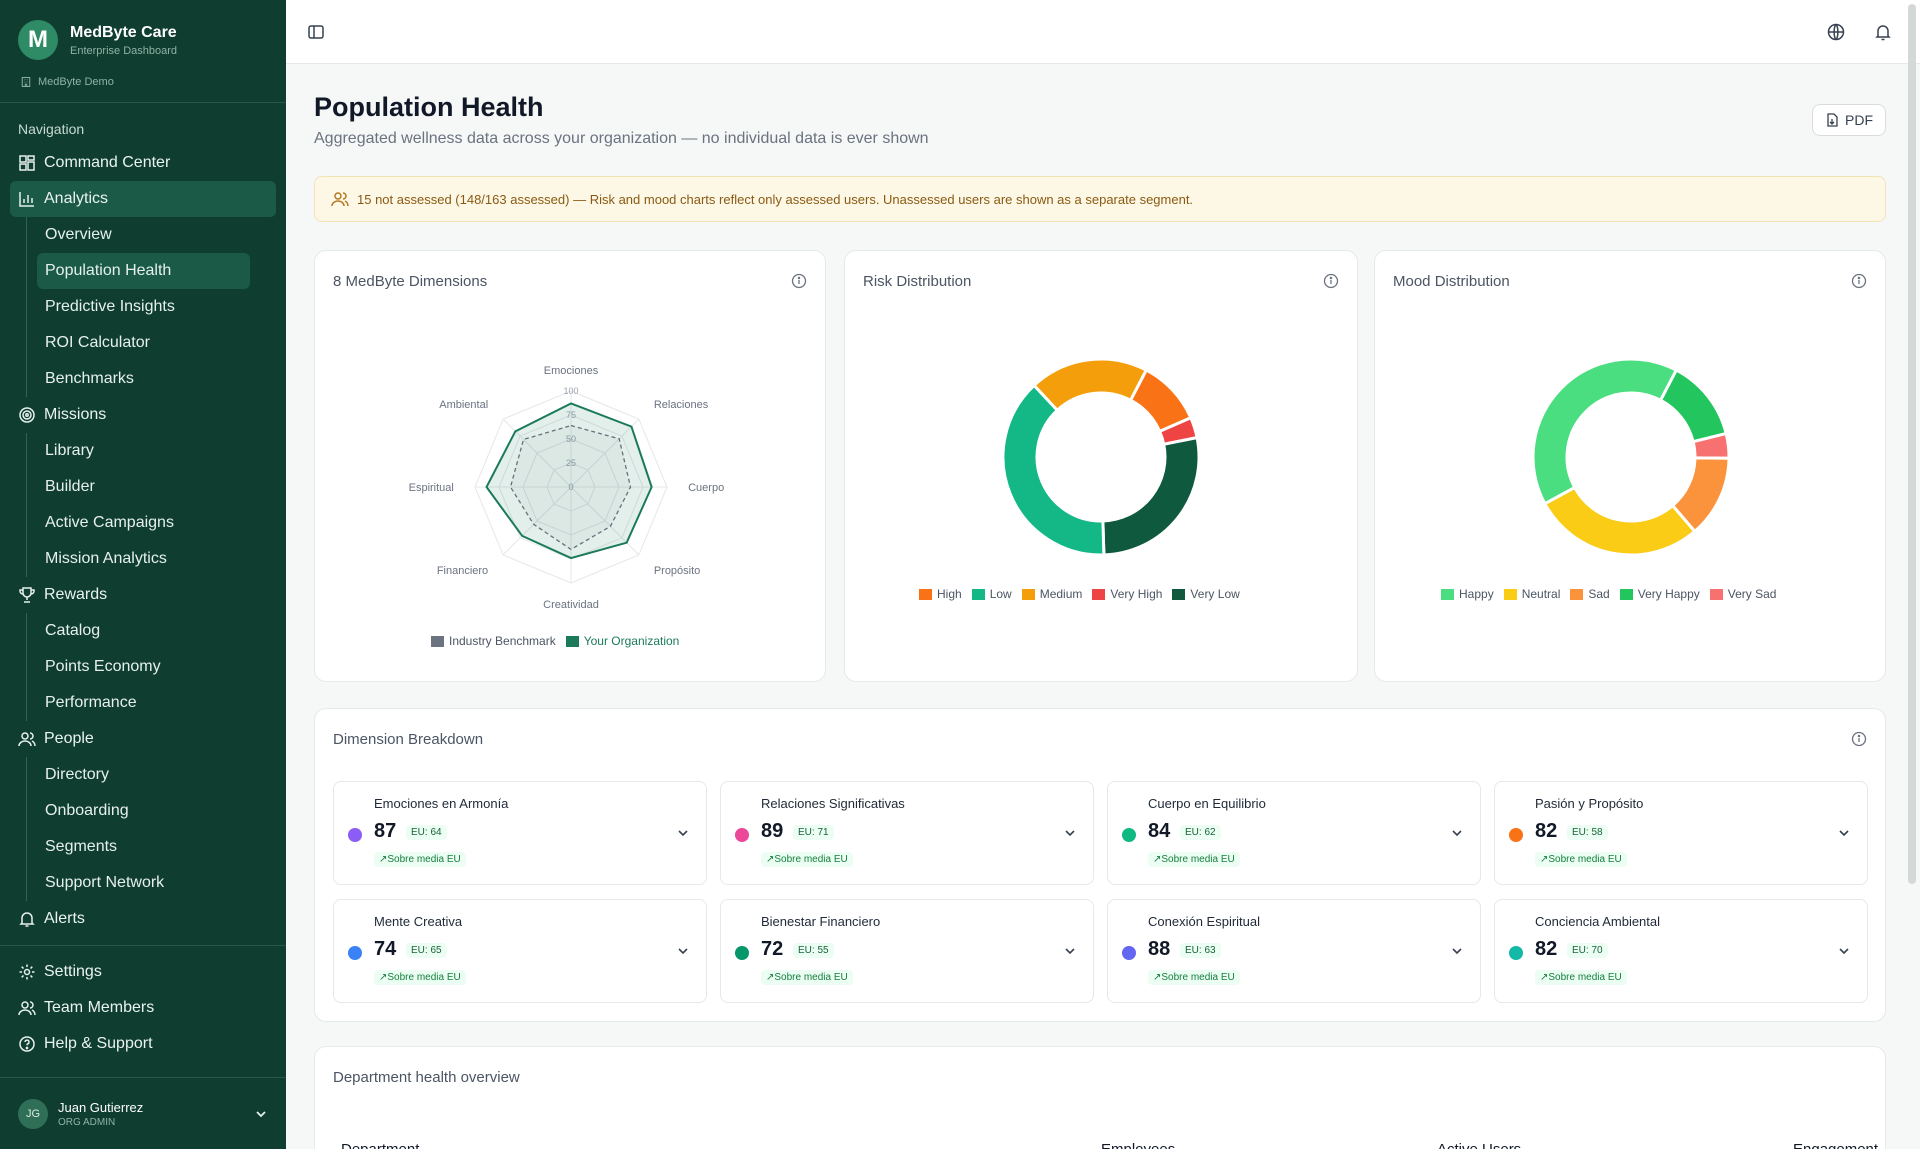  What do you see at coordinates (1836, 32) in the screenshot?
I see `globe-icon` at bounding box center [1836, 32].